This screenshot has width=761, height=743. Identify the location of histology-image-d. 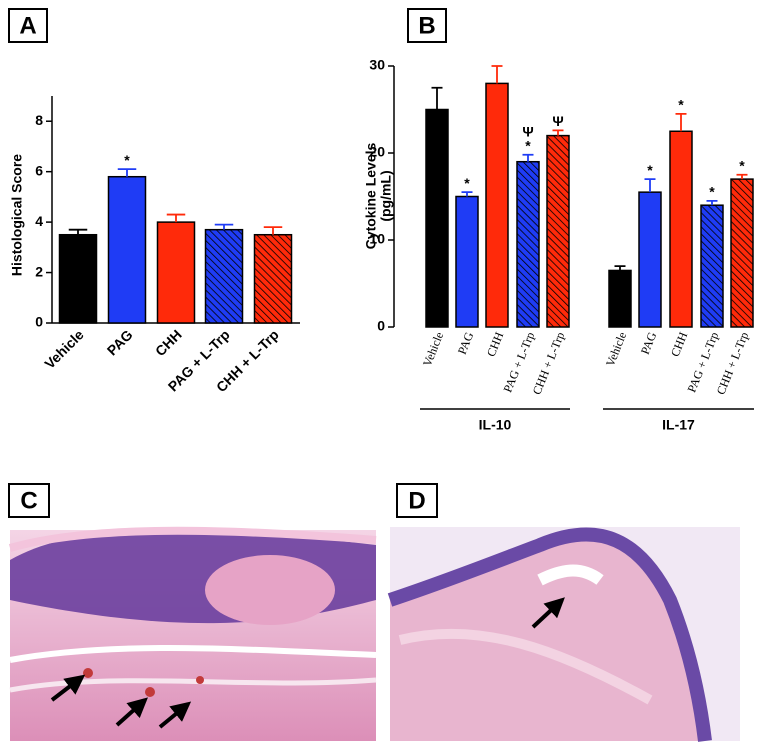
(563, 634).